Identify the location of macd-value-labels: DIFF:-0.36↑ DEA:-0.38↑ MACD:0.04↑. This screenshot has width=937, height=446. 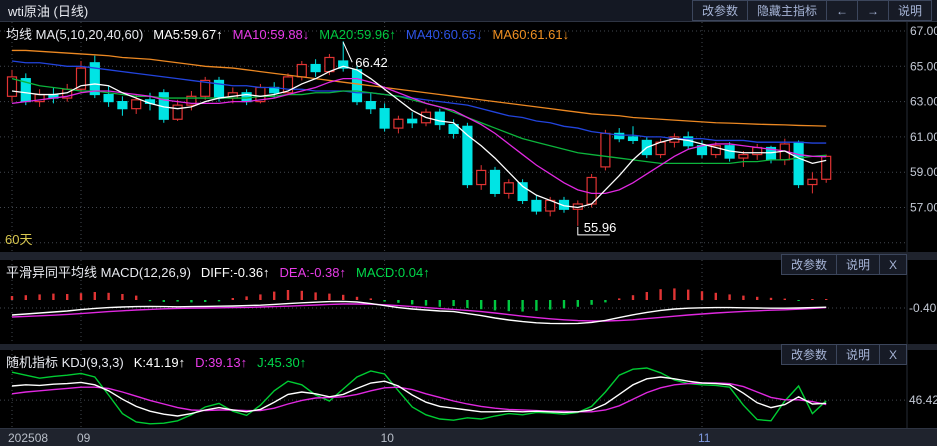
(320, 272).